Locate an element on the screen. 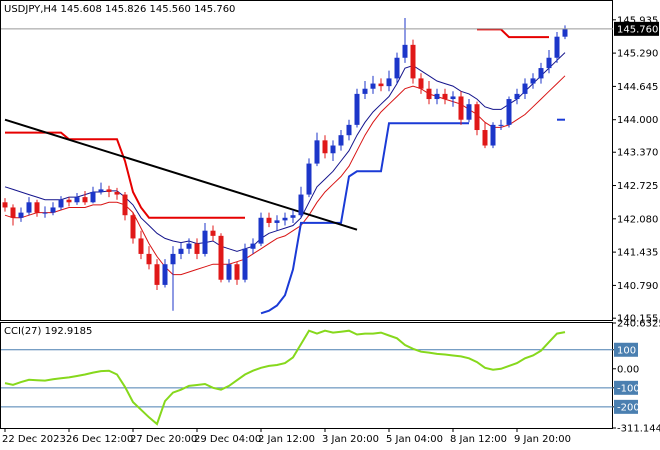 Image resolution: width=660 pixels, height=450 pixels. y-tick-label: 100 is located at coordinates (626, 350).